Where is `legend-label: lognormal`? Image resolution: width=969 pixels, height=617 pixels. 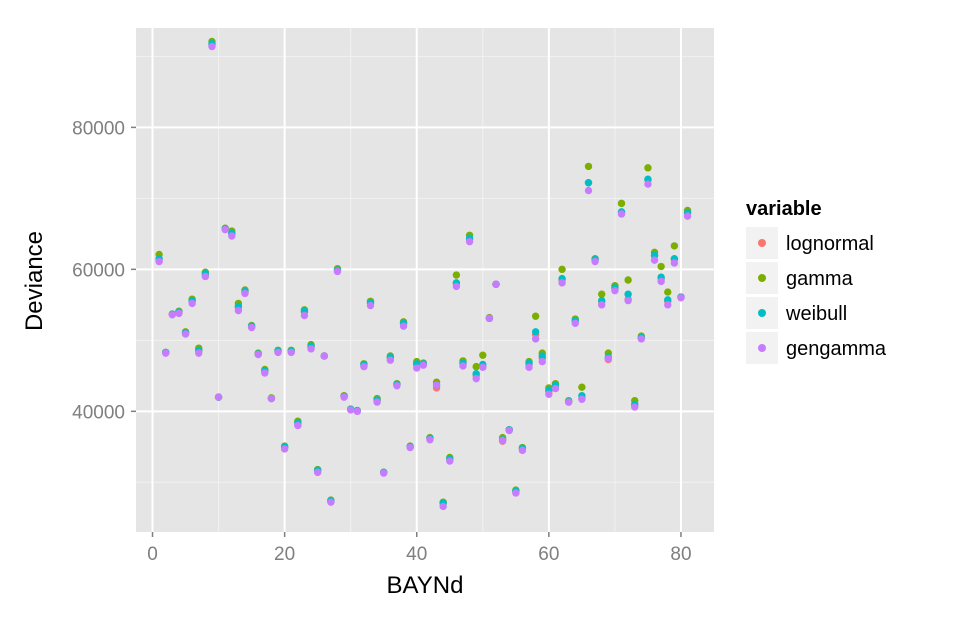
legend-label: lognormal is located at coordinates (830, 244).